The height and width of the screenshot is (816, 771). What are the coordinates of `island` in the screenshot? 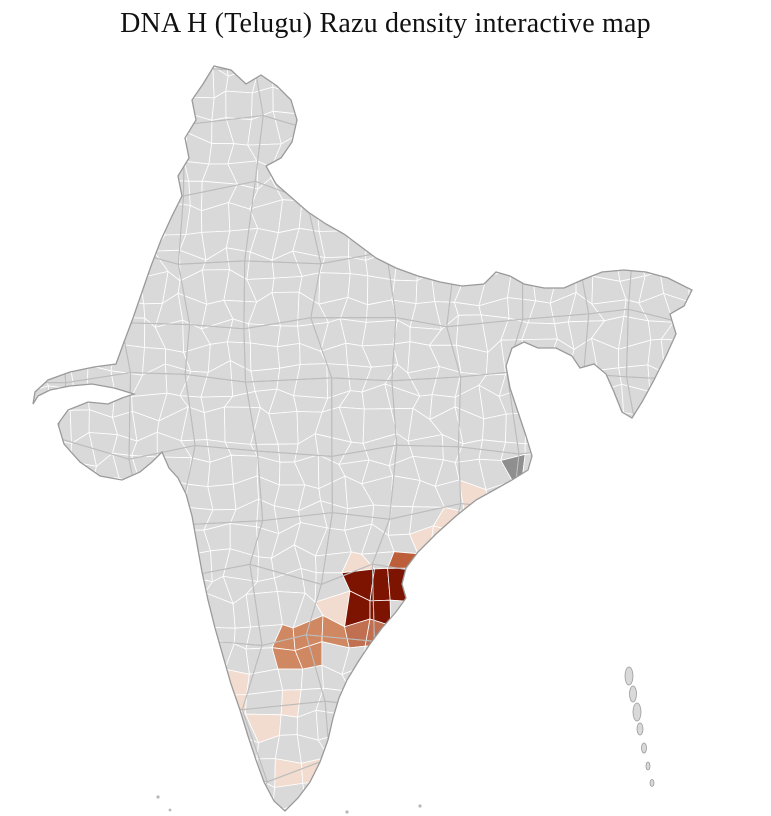 It's located at (648, 766).